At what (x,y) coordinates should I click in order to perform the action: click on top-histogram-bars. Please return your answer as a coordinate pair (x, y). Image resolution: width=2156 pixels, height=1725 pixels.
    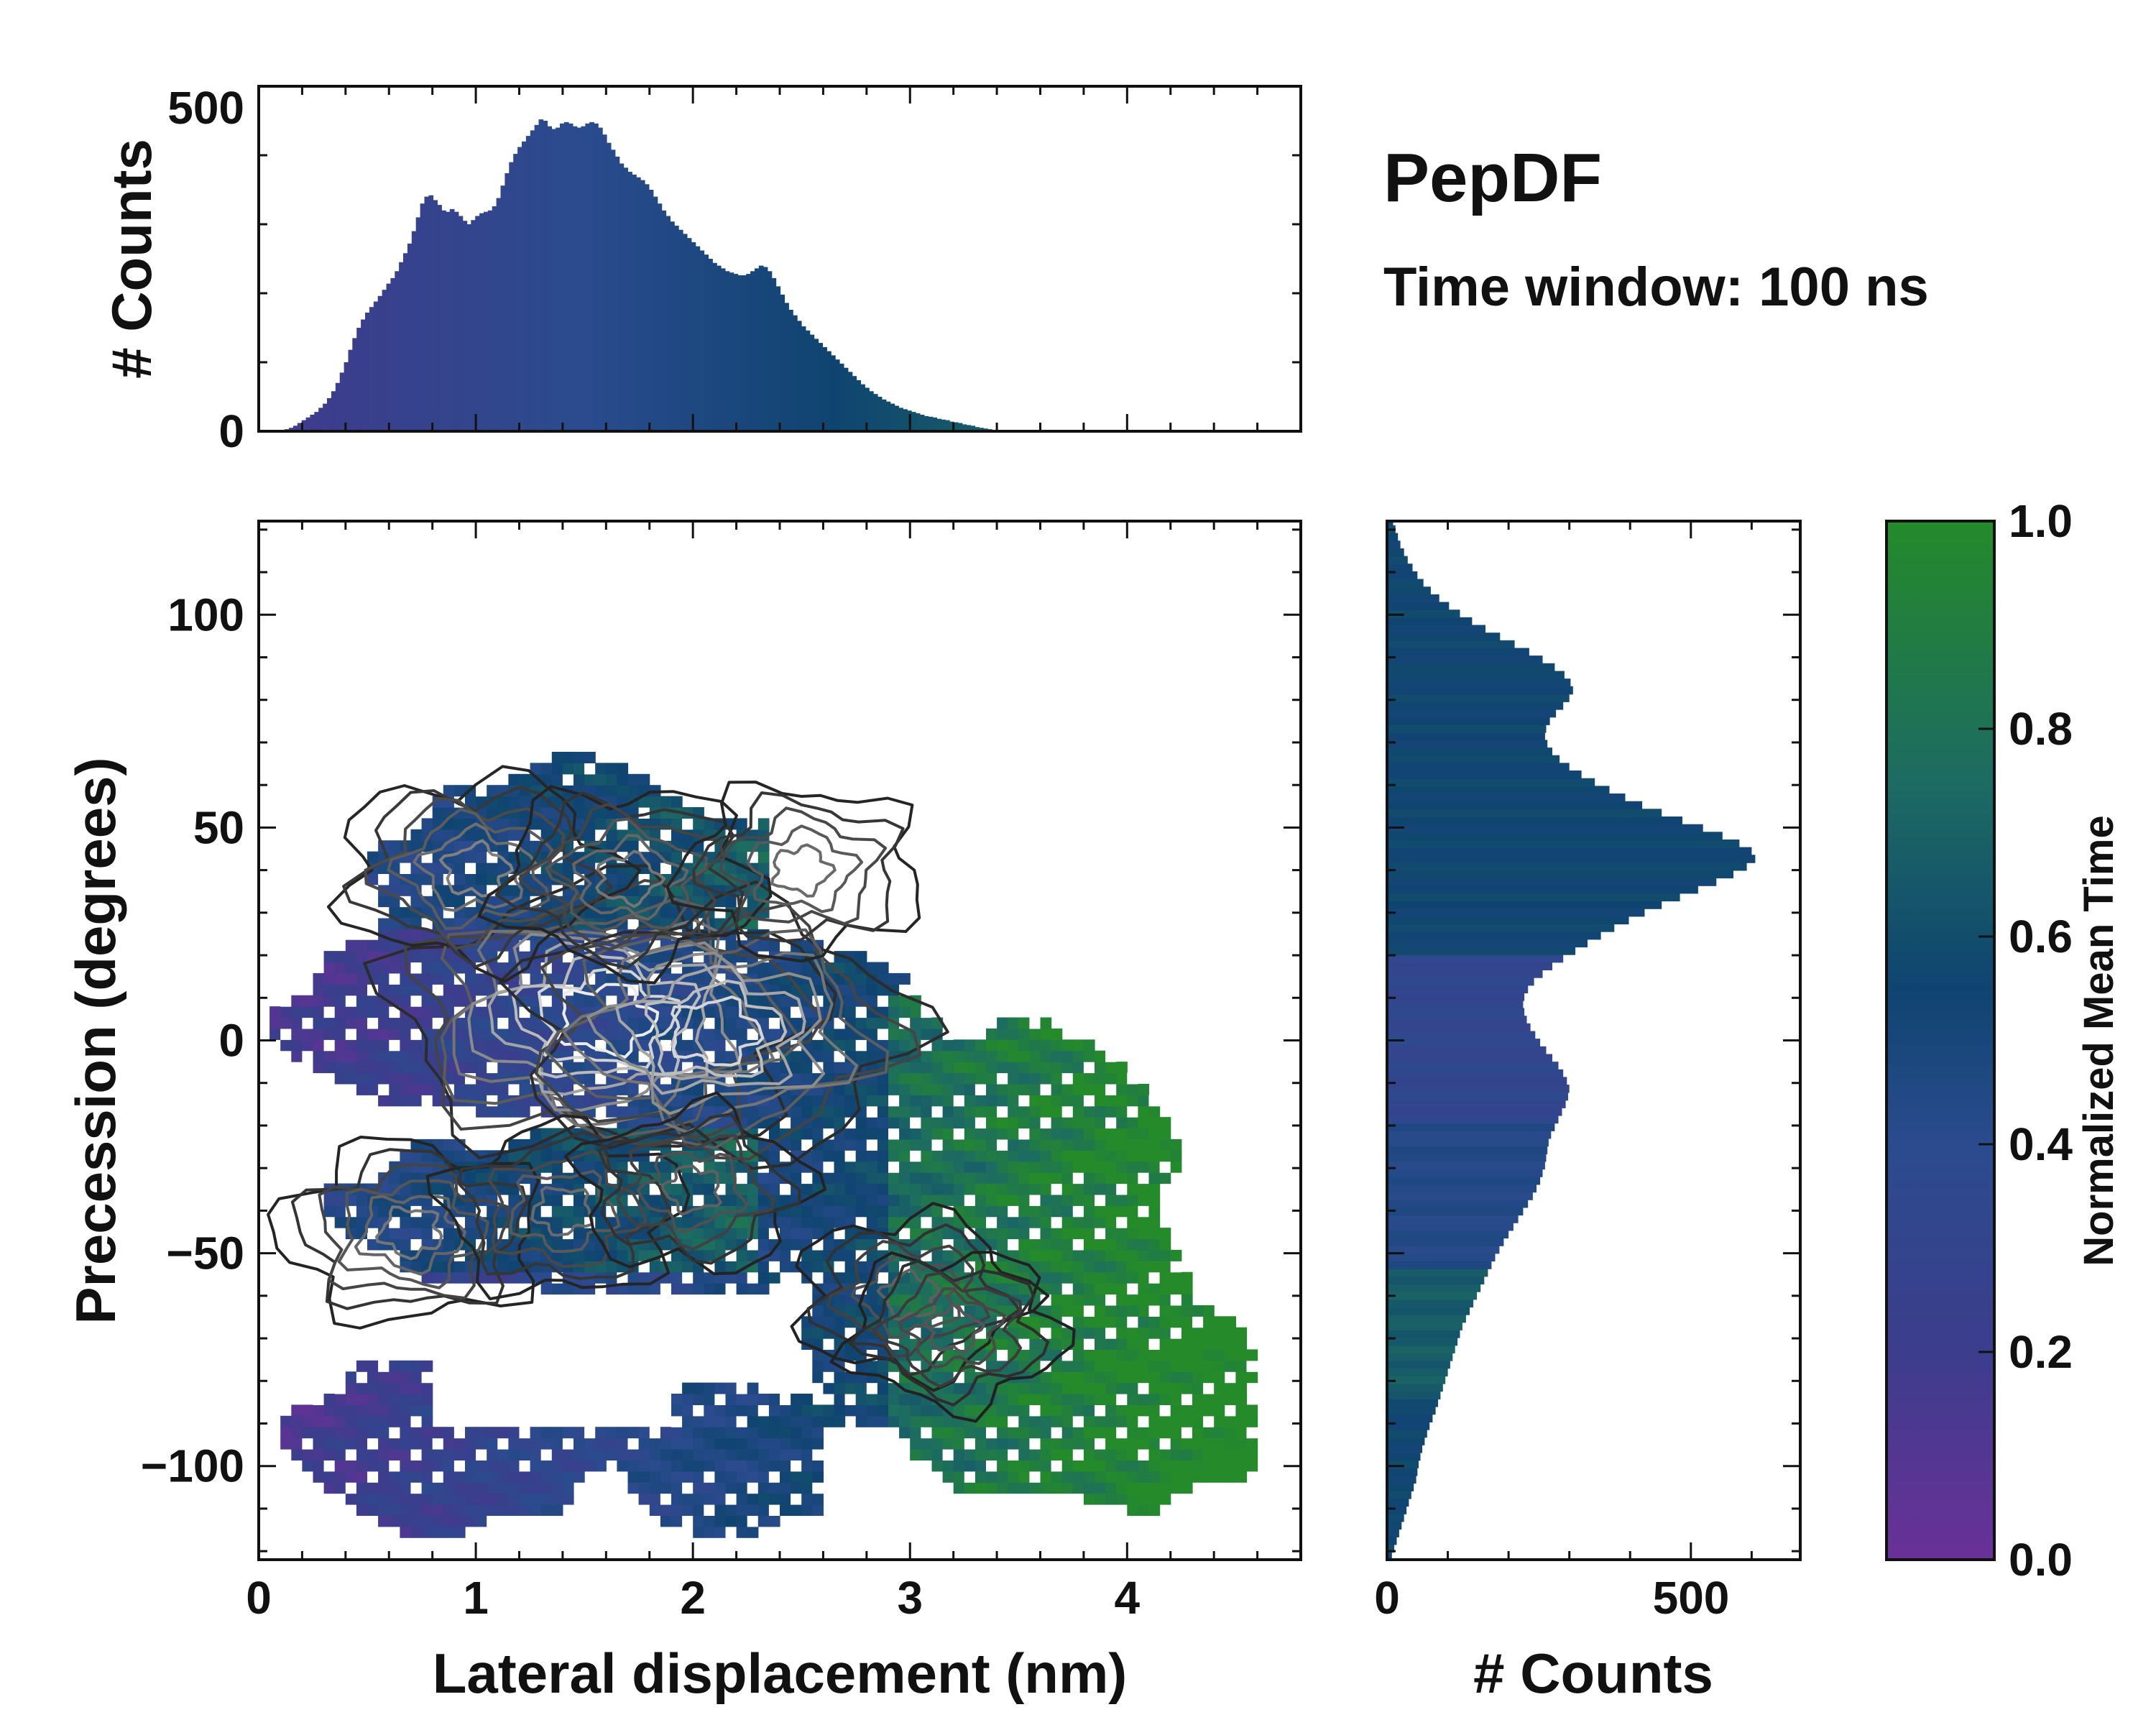
    Looking at the image, I should click on (638, 275).